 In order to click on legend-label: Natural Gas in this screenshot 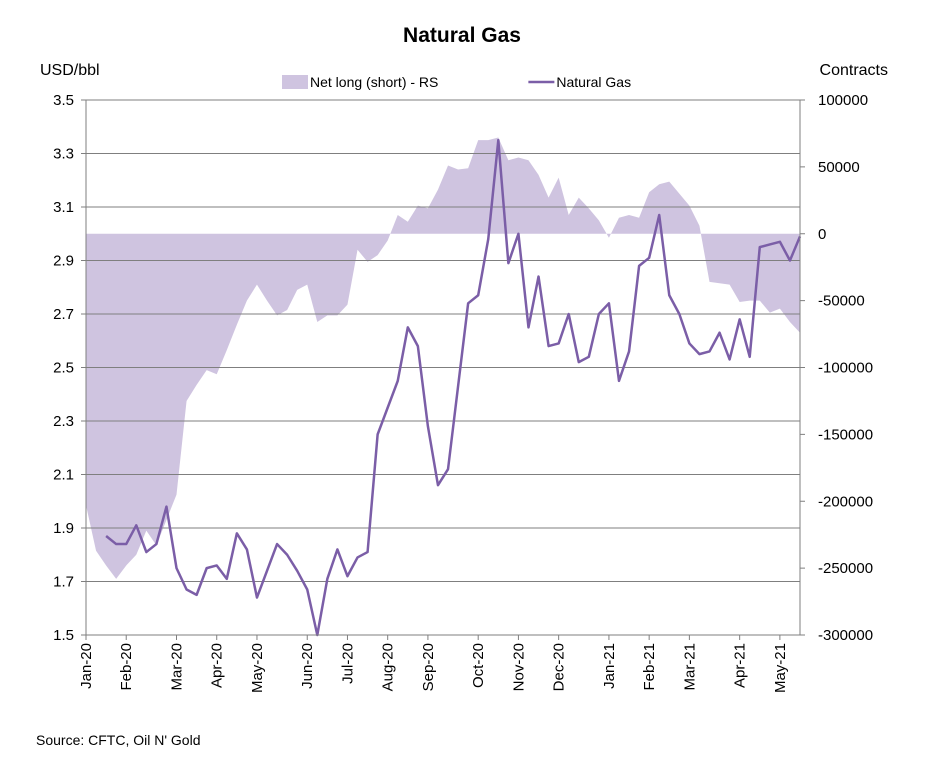, I will do `click(593, 82)`.